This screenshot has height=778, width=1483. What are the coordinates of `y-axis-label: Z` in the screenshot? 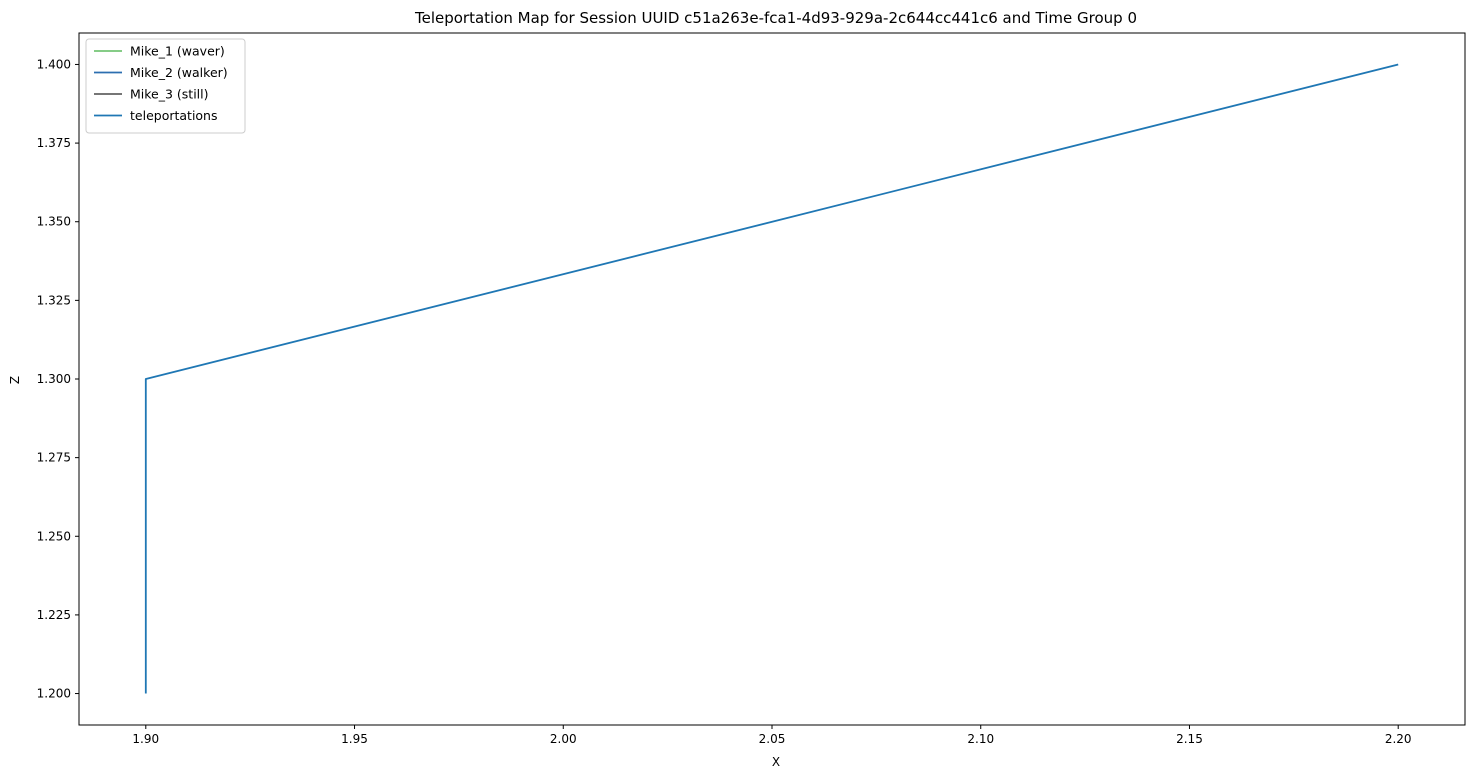 It's located at (15, 380).